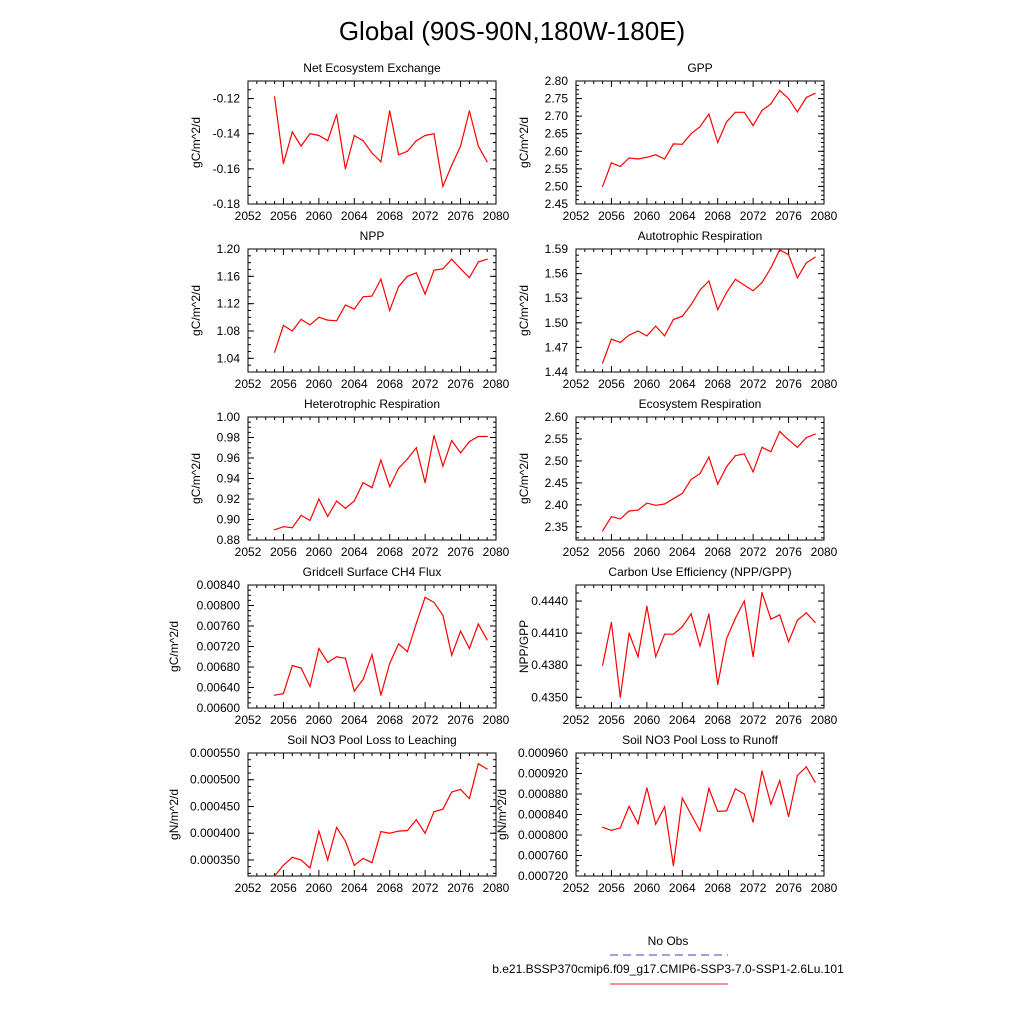 The width and height of the screenshot is (1024, 1024). What do you see at coordinates (219, 626) in the screenshot?
I see `y-tick-label: 0.00760` at bounding box center [219, 626].